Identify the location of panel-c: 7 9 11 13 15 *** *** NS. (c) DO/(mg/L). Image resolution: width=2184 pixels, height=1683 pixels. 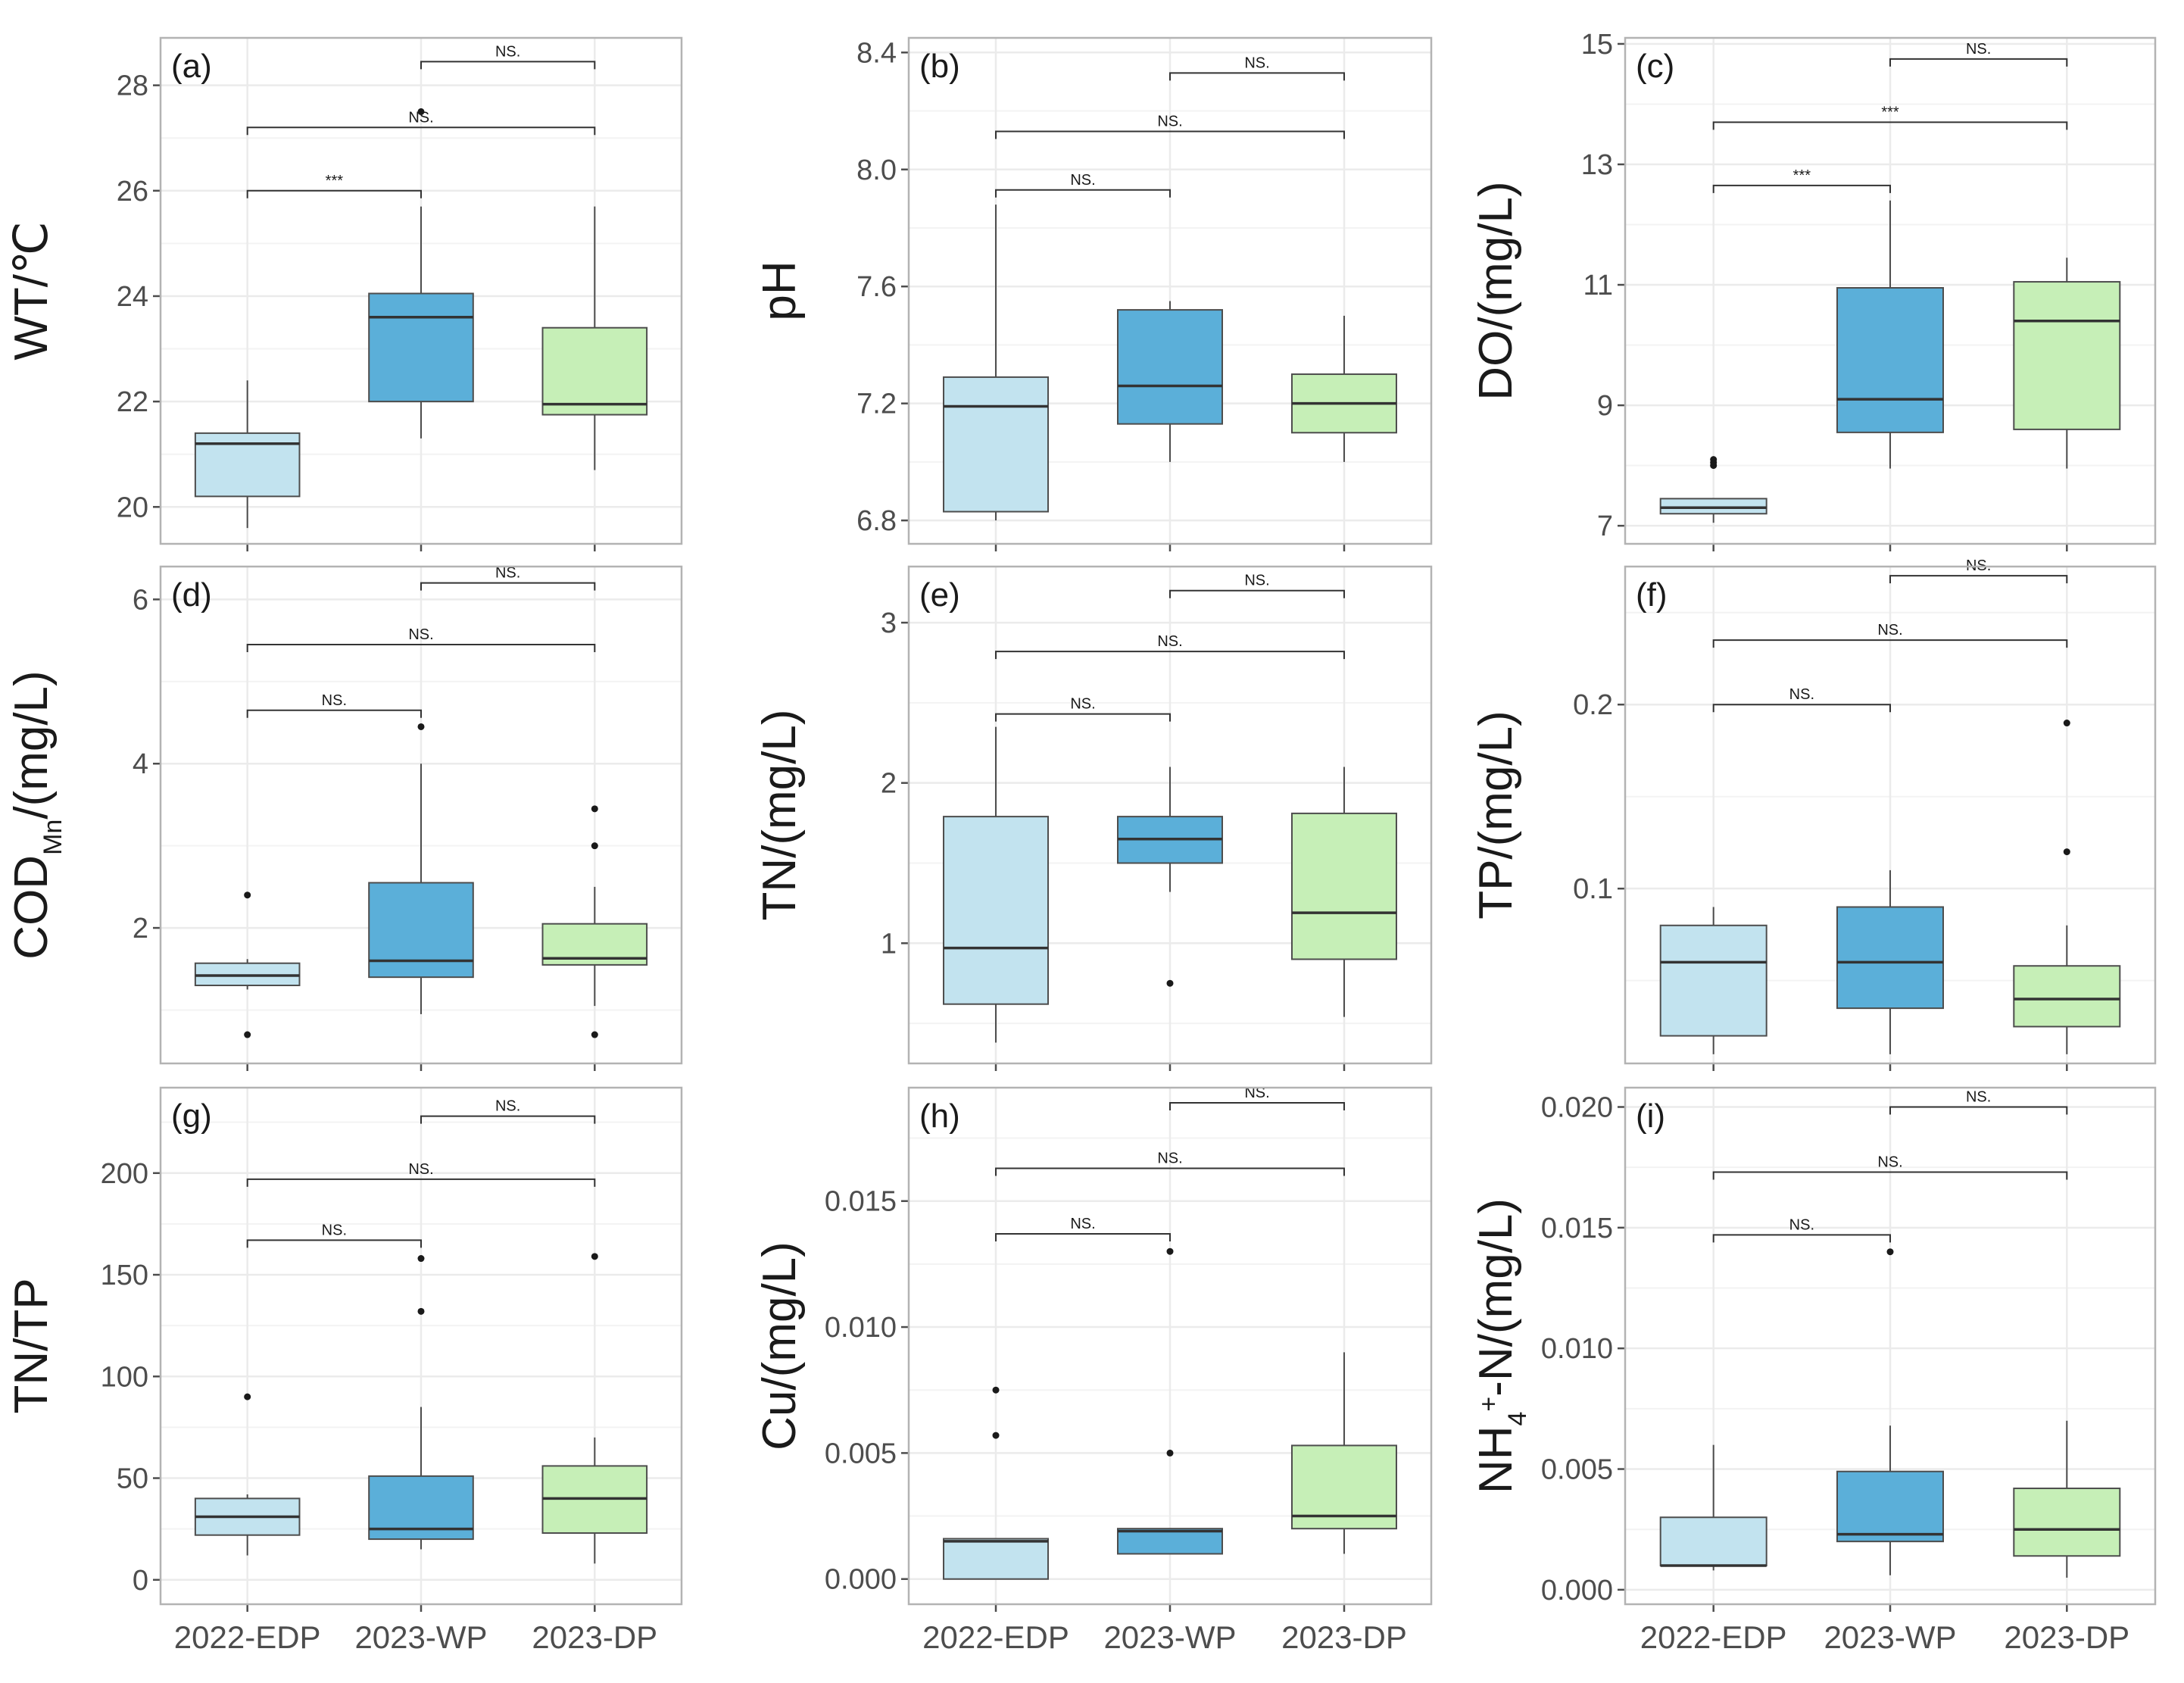
(1813, 290).